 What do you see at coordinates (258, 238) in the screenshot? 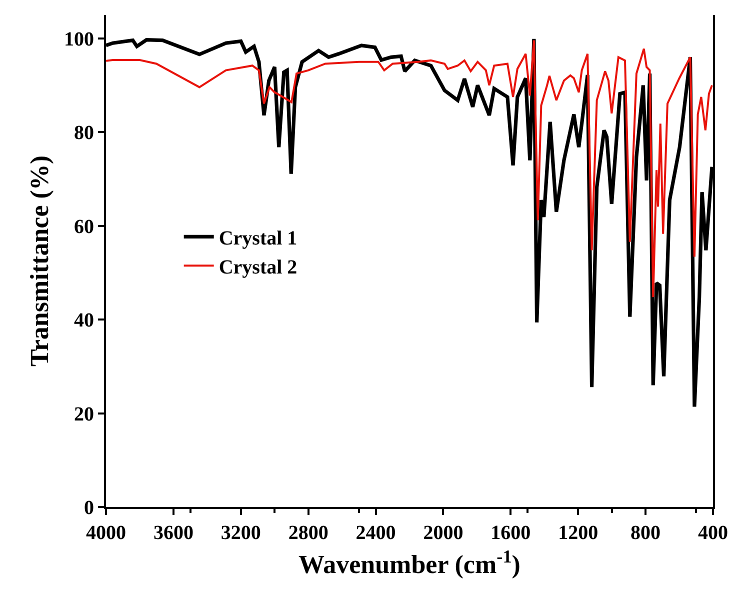
I see `legend-label: Crystal 1` at bounding box center [258, 238].